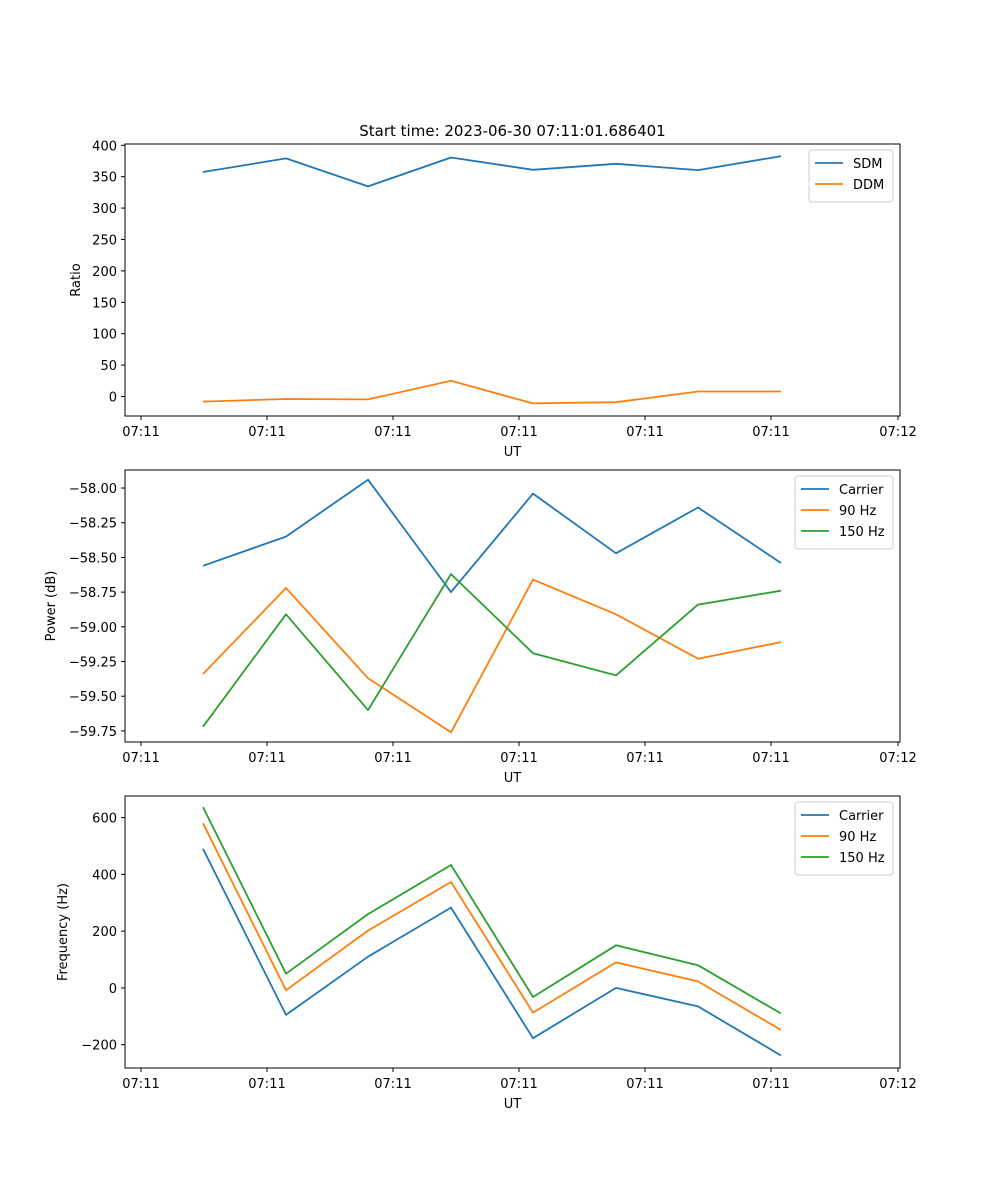 Image resolution: width=1000 pixels, height=1200 pixels. Describe the element at coordinates (104, 209) in the screenshot. I see `y-tick-label: 300` at that location.